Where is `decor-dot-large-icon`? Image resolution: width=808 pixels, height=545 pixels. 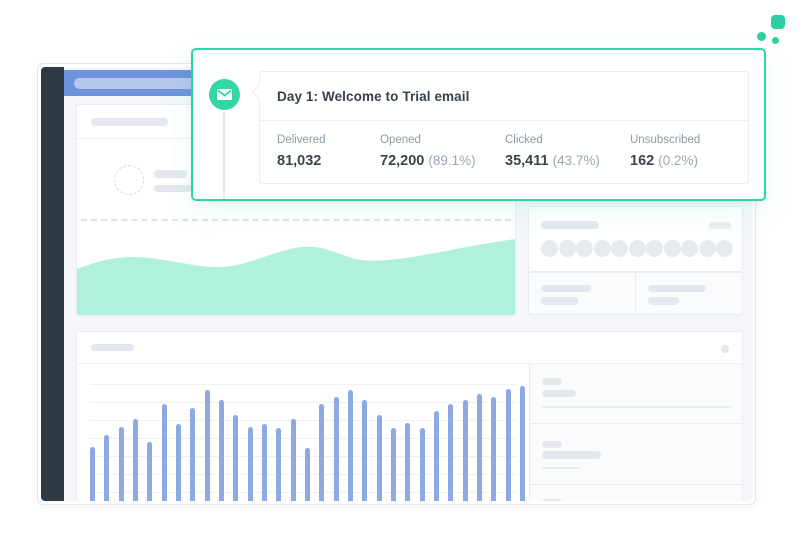
decor-dot-large-icon is located at coordinates (761, 36).